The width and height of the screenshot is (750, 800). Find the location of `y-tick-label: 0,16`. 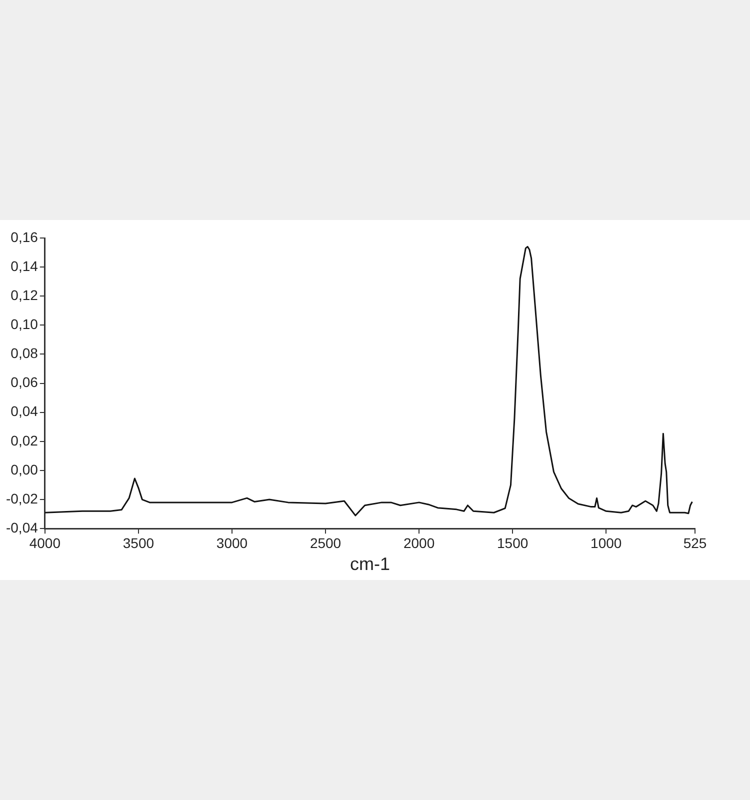

y-tick-label: 0,16 is located at coordinates (24, 236).